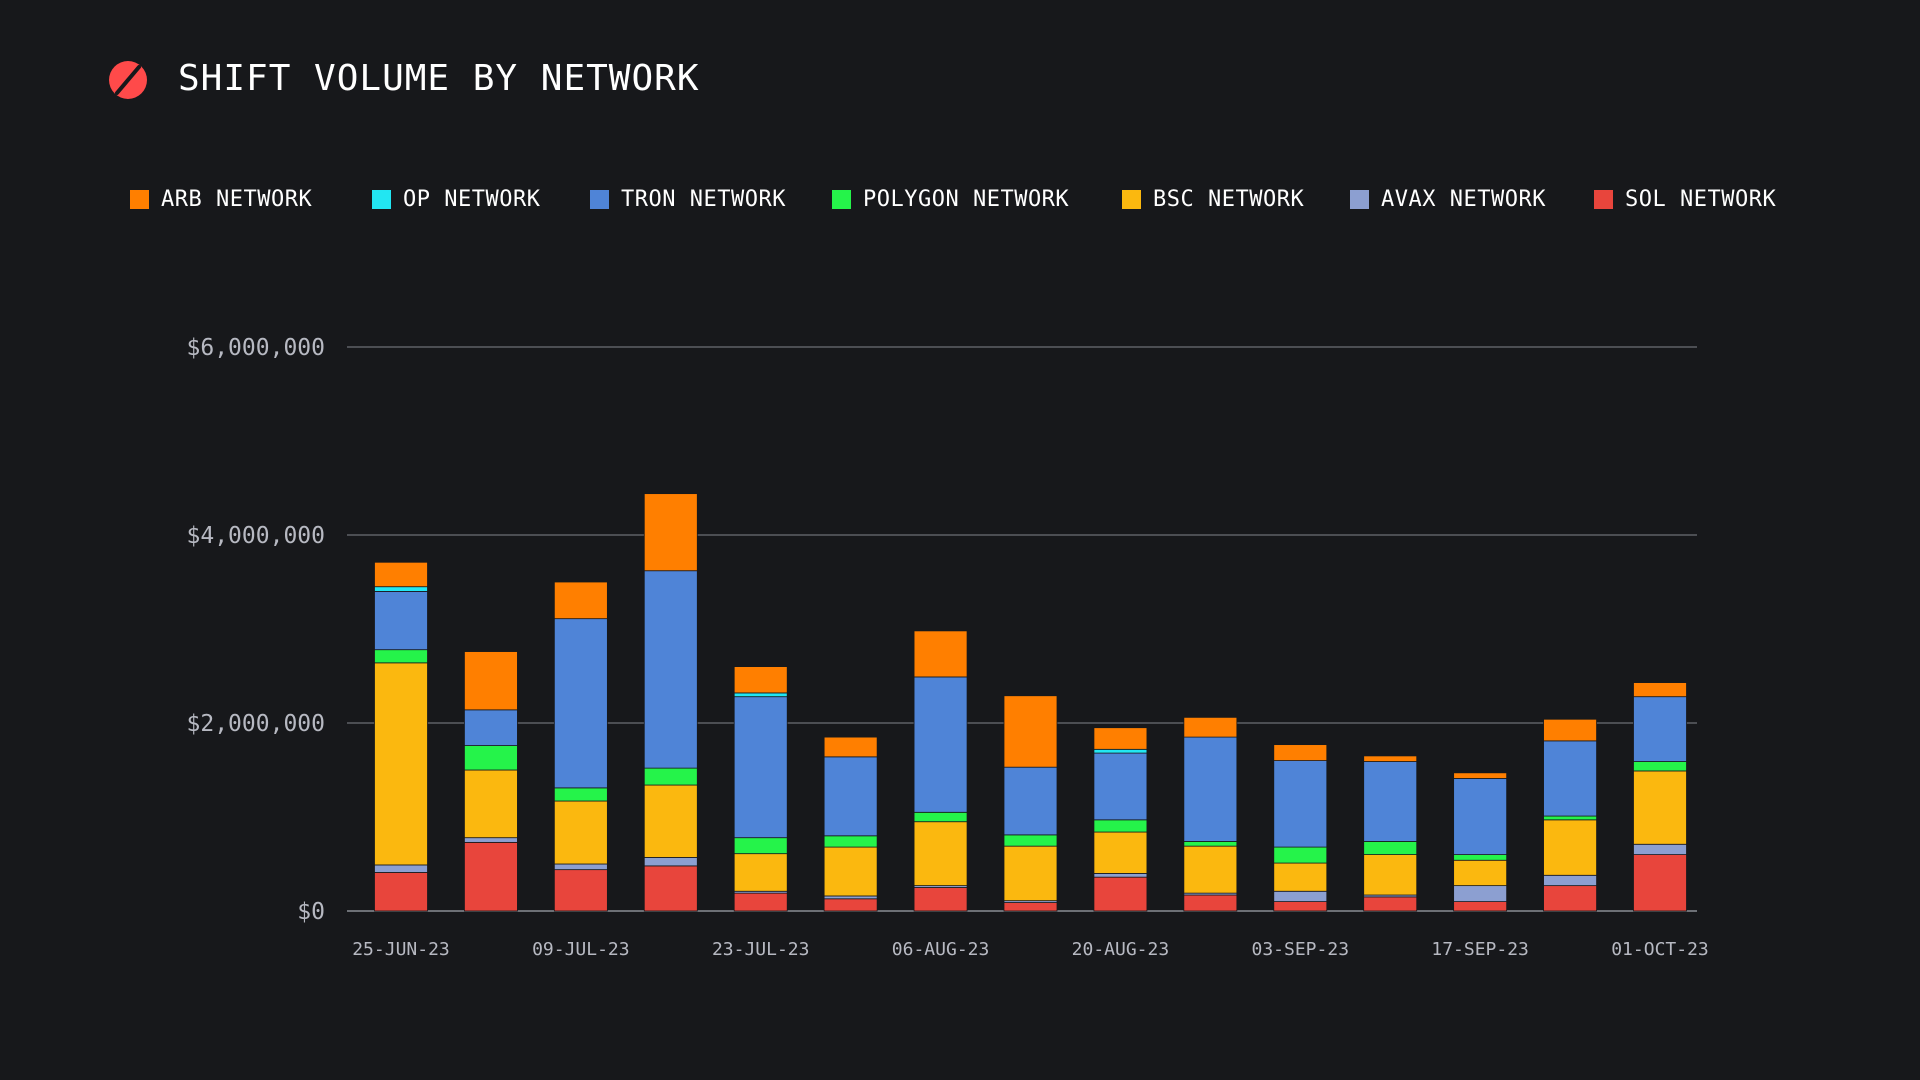  Describe the element at coordinates (1448, 199) in the screenshot. I see `legend-item-avax: AVAX NETWORK` at that location.